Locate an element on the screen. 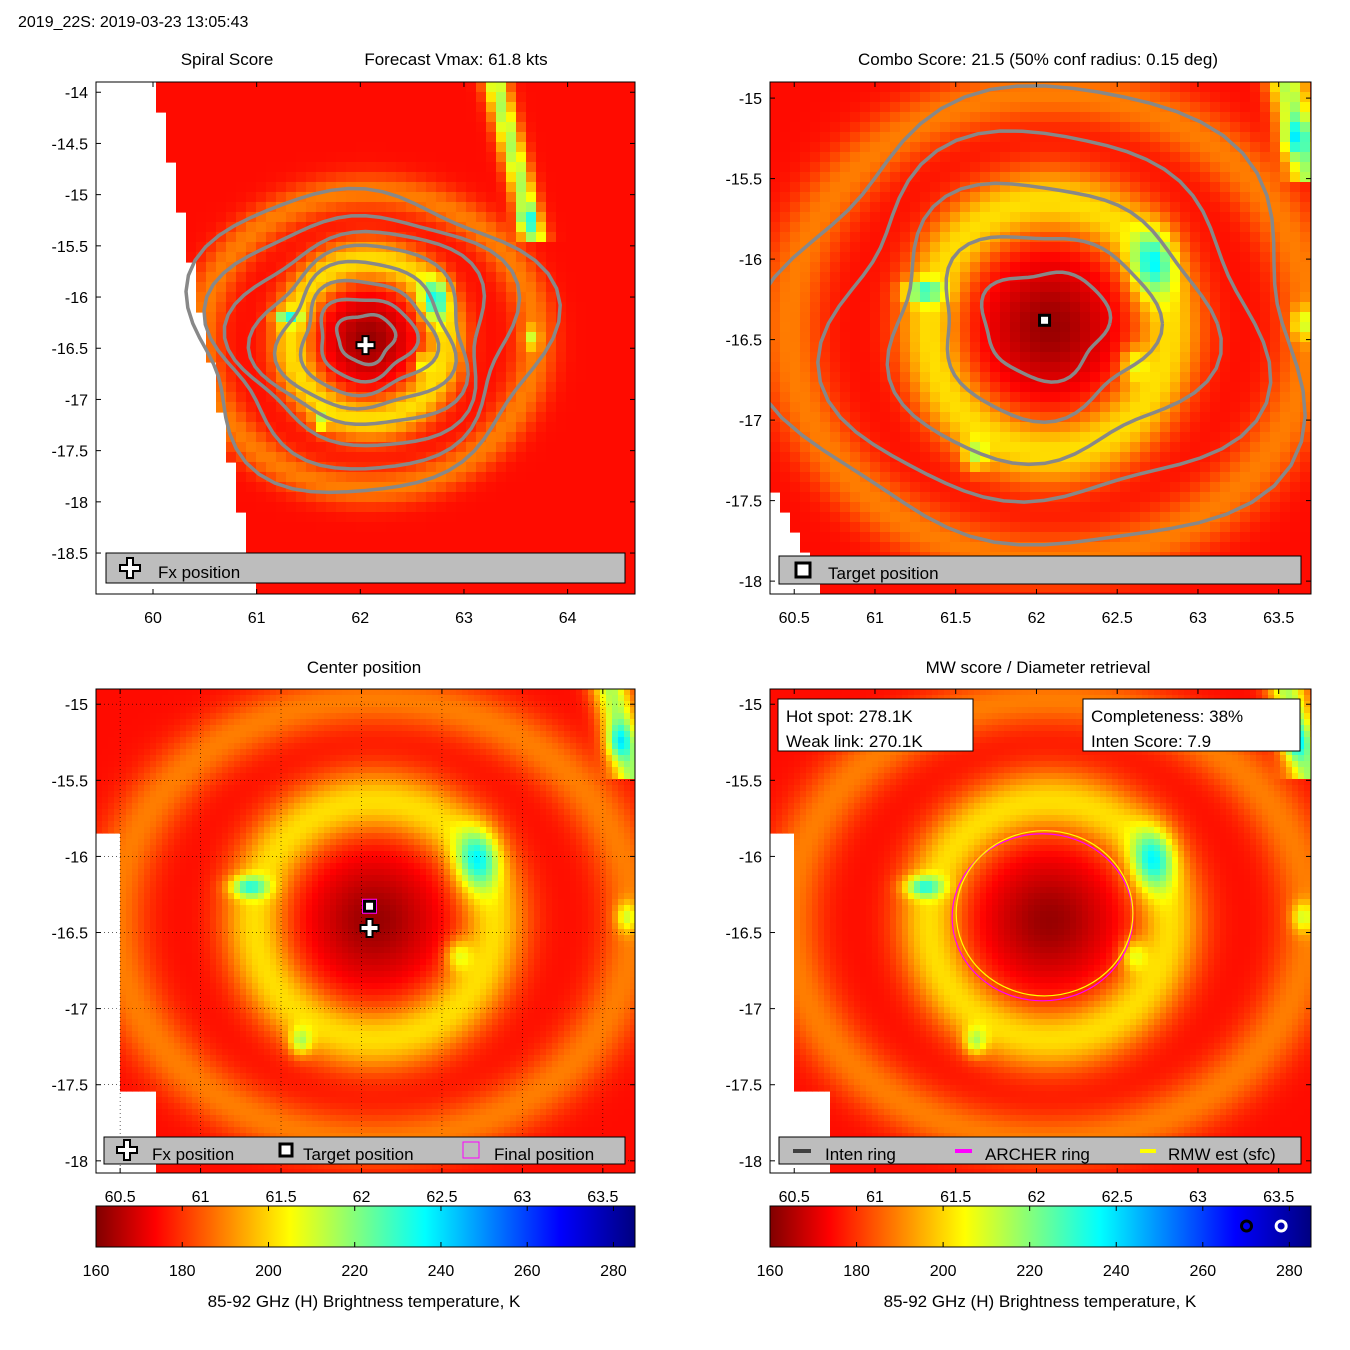 The height and width of the screenshot is (1350, 1350). completeness-text: Completeness: 38% is located at coordinates (1167, 716).